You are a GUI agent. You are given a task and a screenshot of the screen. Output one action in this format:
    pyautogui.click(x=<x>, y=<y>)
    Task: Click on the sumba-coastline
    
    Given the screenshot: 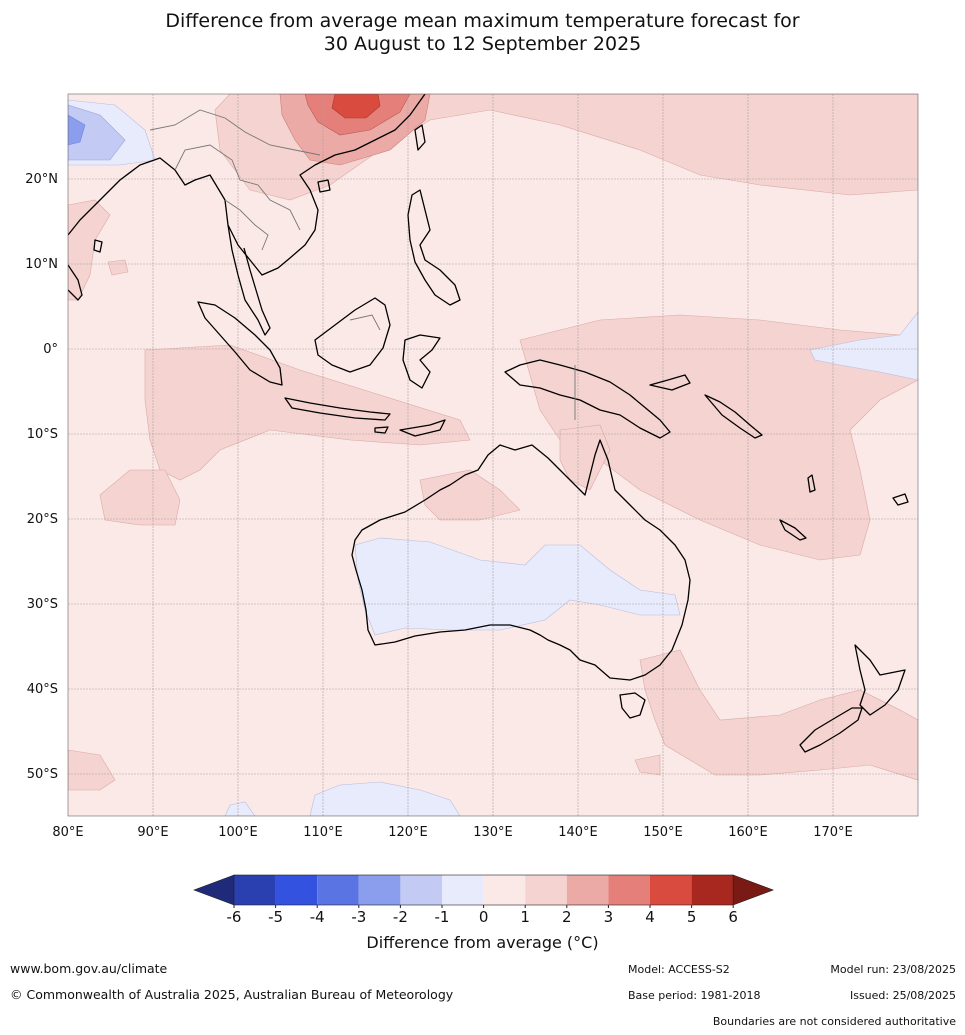 What is the action you would take?
    pyautogui.click(x=381, y=430)
    